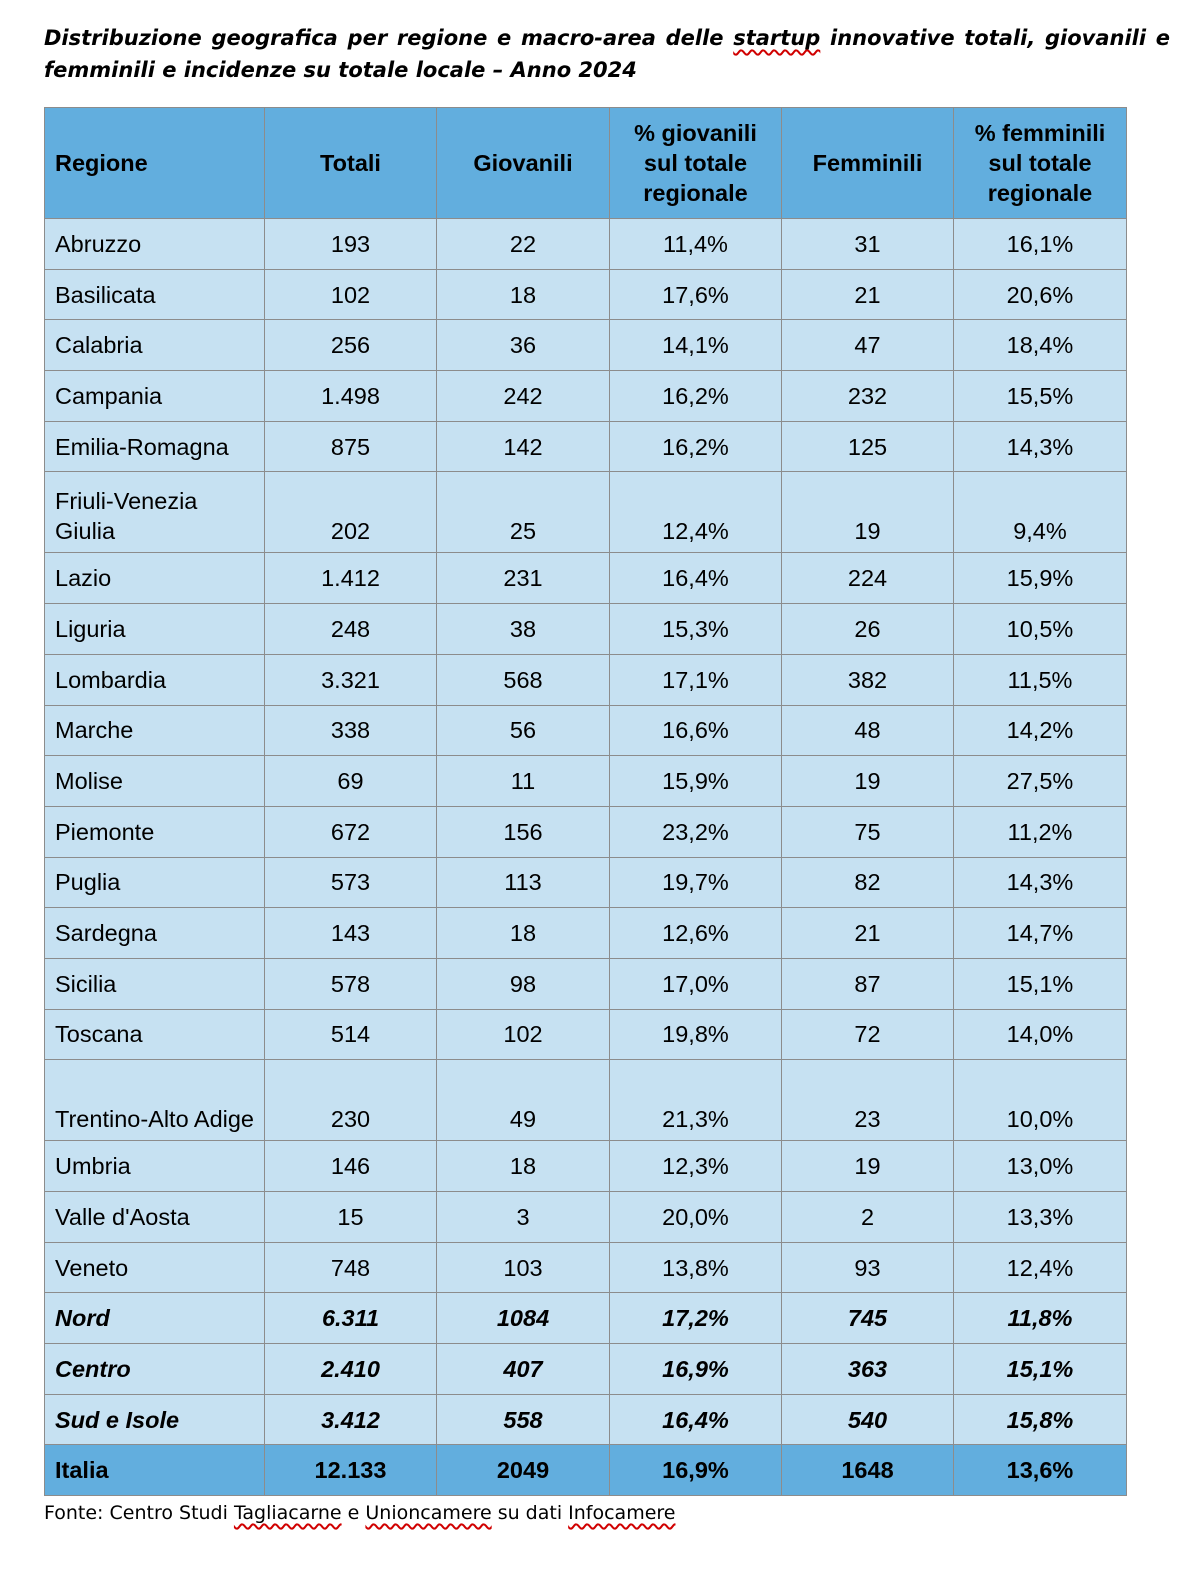  What do you see at coordinates (350, 446) in the screenshot?
I see `cell-totali: 875` at bounding box center [350, 446].